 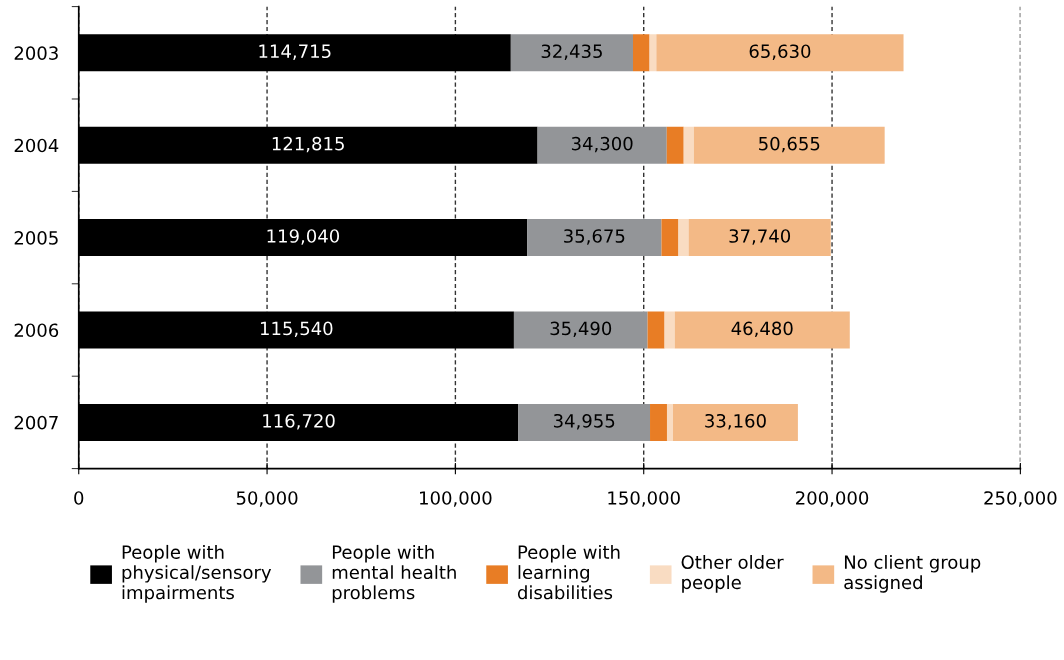 I want to click on data-label: 34,955, so click(x=584, y=421).